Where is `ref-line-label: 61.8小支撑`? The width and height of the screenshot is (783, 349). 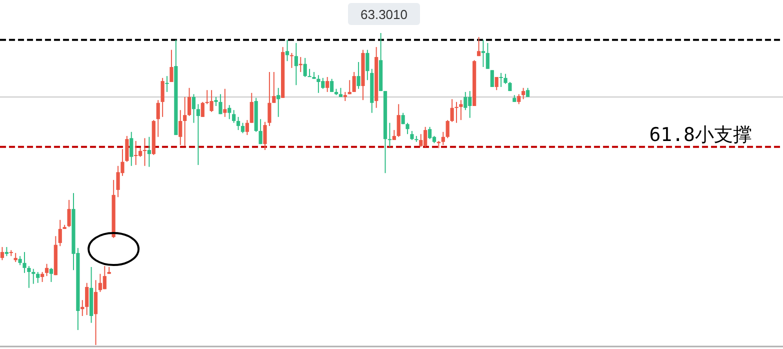
ref-line-label: 61.8小支撑 is located at coordinates (700, 135).